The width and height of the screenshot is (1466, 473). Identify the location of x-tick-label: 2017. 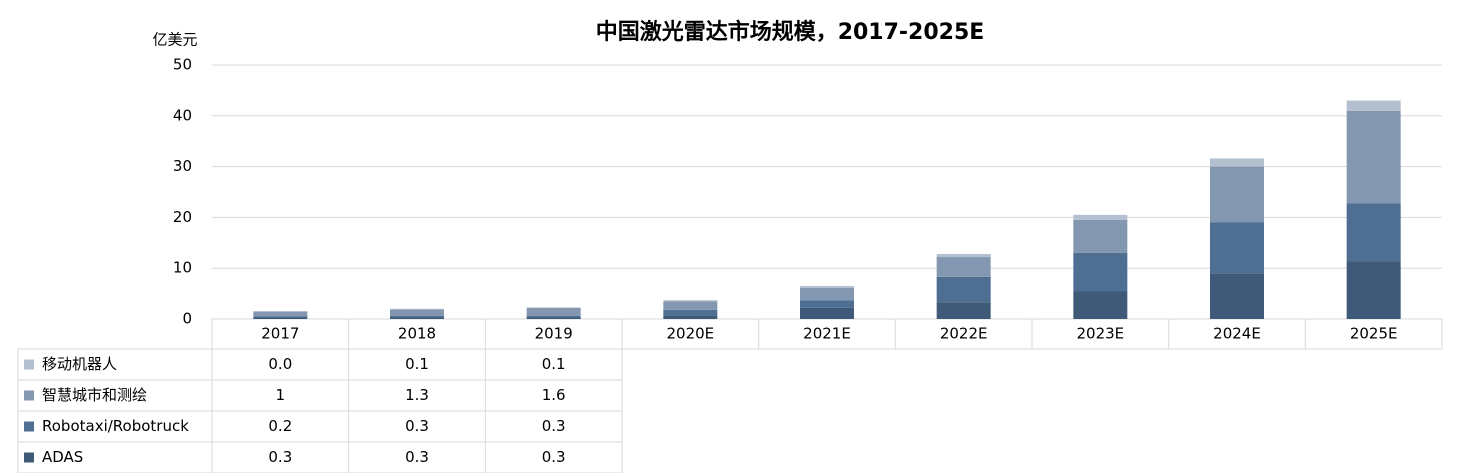
(280, 334).